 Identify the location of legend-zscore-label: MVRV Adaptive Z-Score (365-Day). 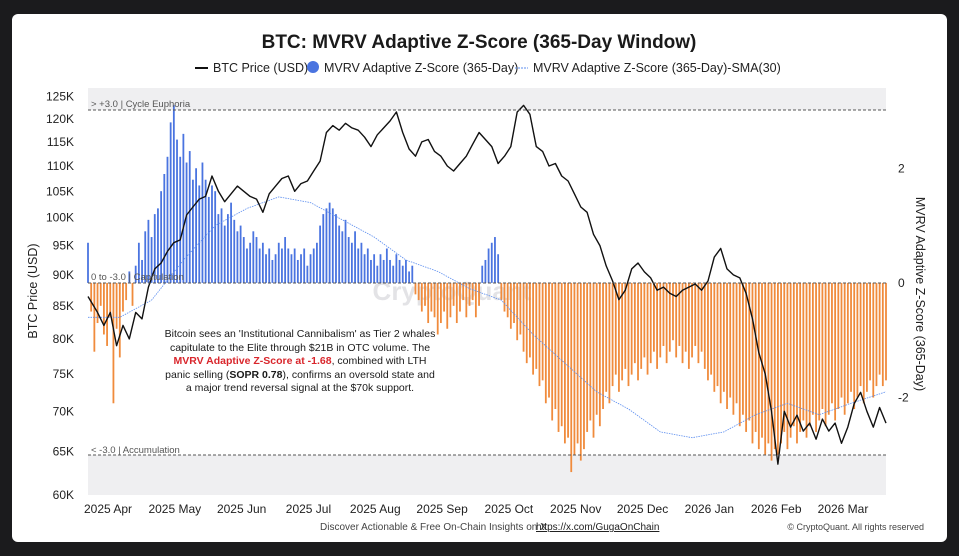
(421, 68).